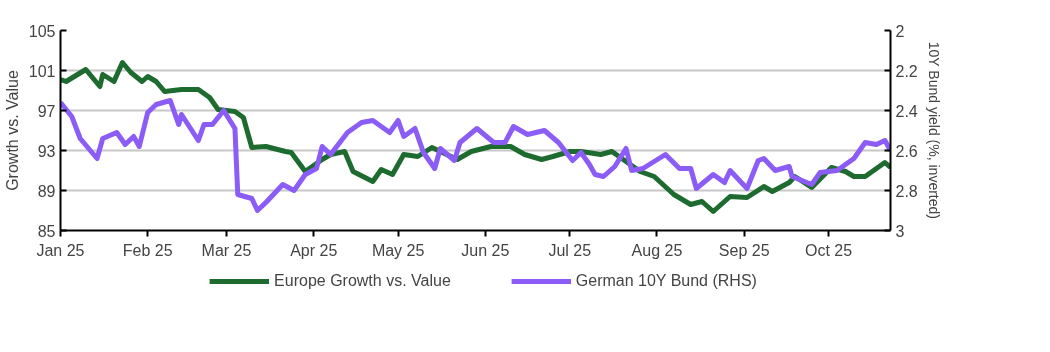  Describe the element at coordinates (314, 250) in the screenshot. I see `x-tick-label: Apr 25` at that location.